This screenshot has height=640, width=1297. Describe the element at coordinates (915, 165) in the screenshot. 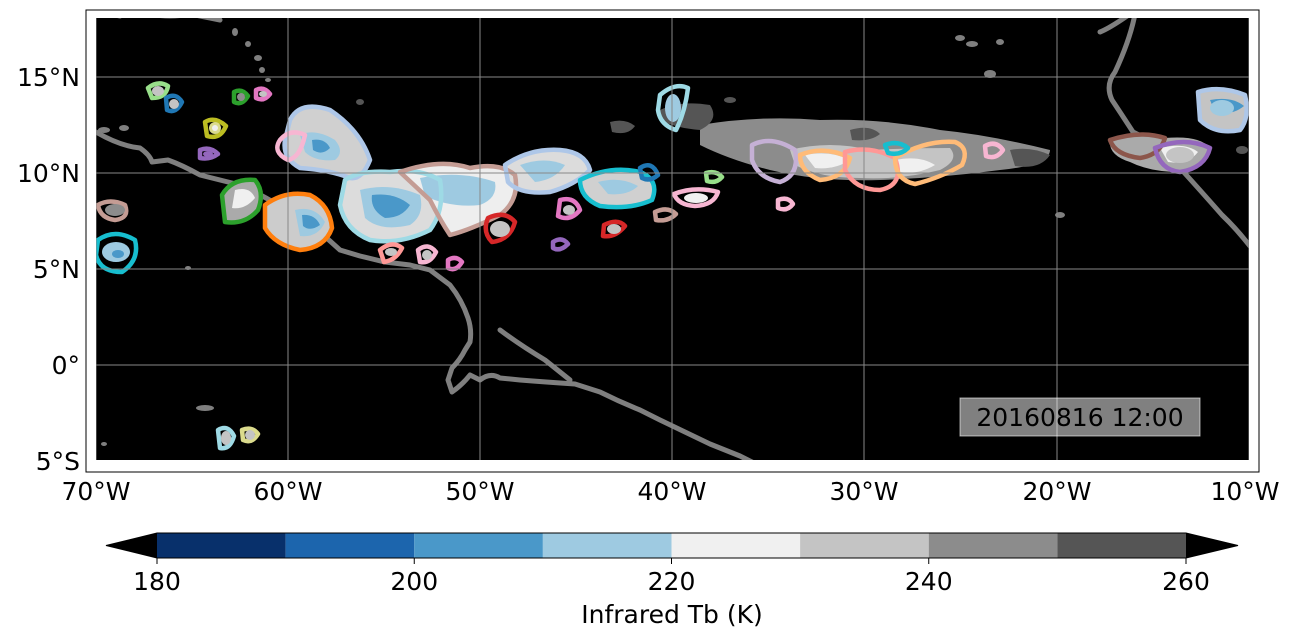

I see `cloud-atlantic-band-core2` at that location.